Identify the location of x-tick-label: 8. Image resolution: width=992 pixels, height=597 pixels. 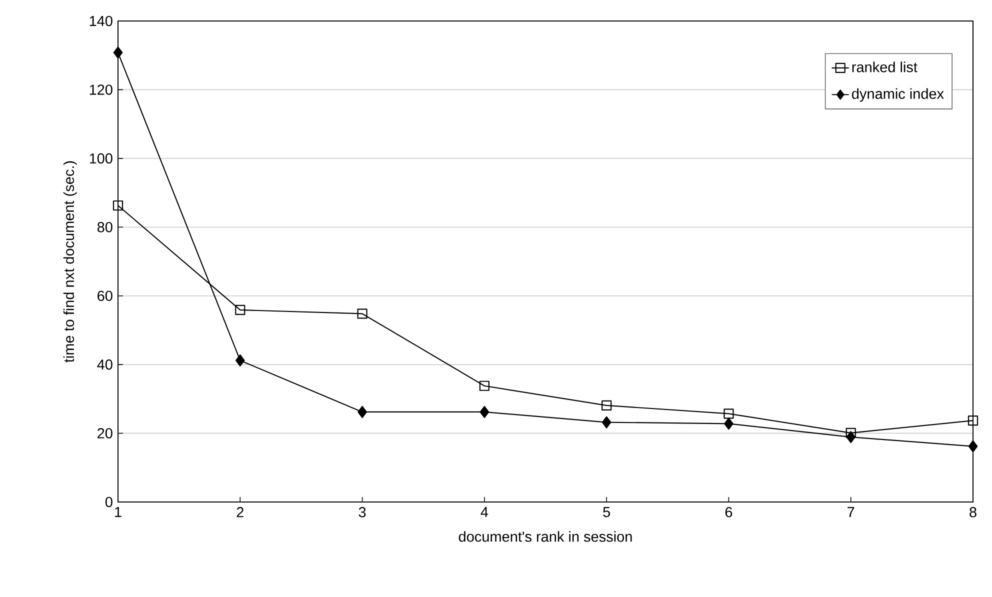
(973, 512).